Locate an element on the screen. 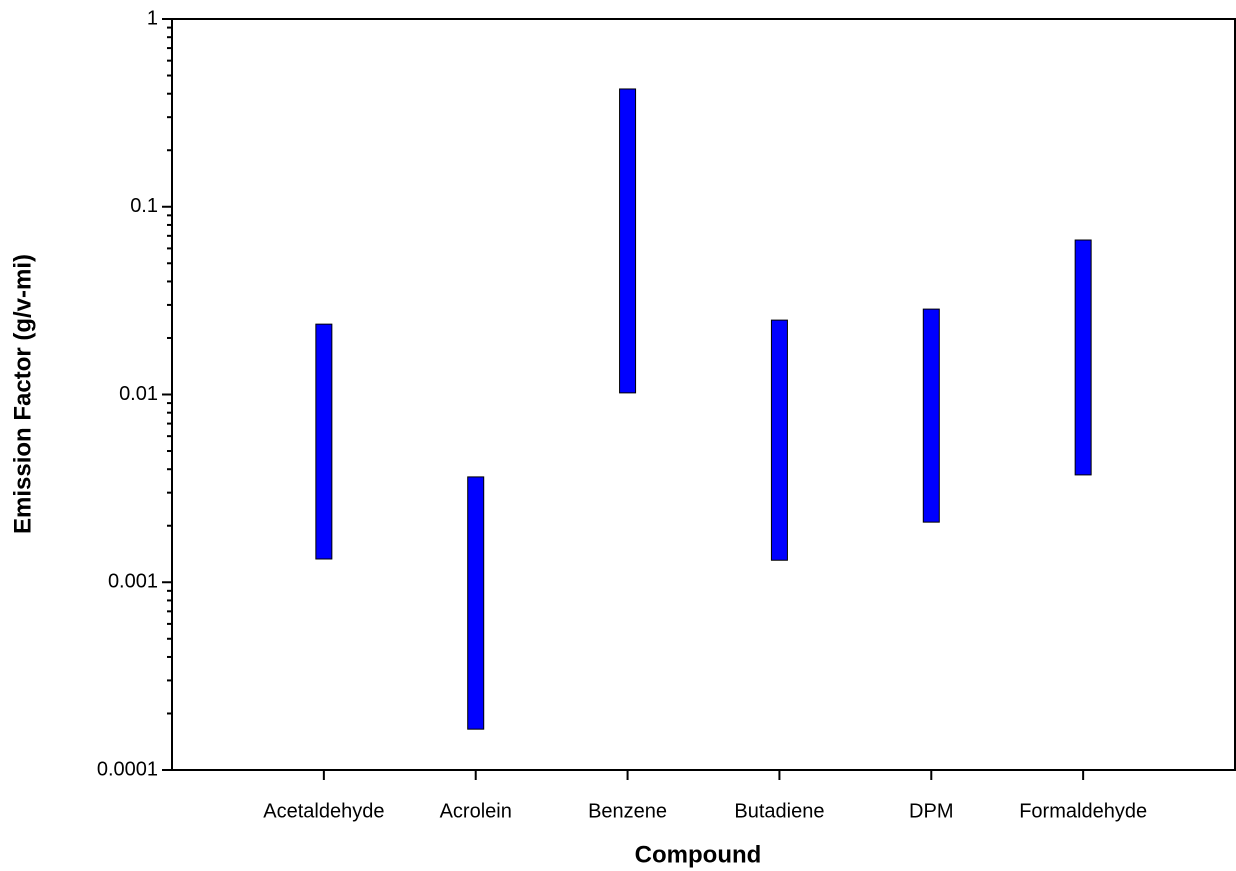 The height and width of the screenshot is (871, 1236). y-tick-label: 0.001 is located at coordinates (133, 582).